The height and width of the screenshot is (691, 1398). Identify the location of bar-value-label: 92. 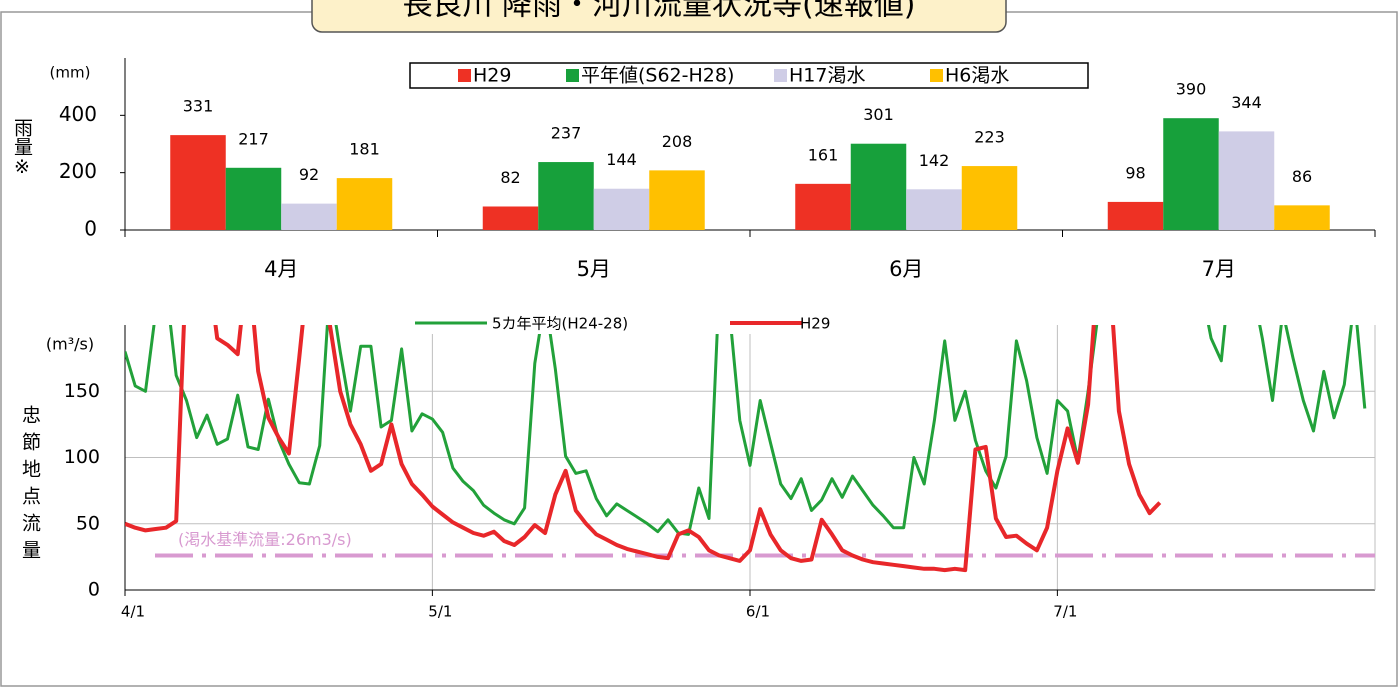
(309, 174).